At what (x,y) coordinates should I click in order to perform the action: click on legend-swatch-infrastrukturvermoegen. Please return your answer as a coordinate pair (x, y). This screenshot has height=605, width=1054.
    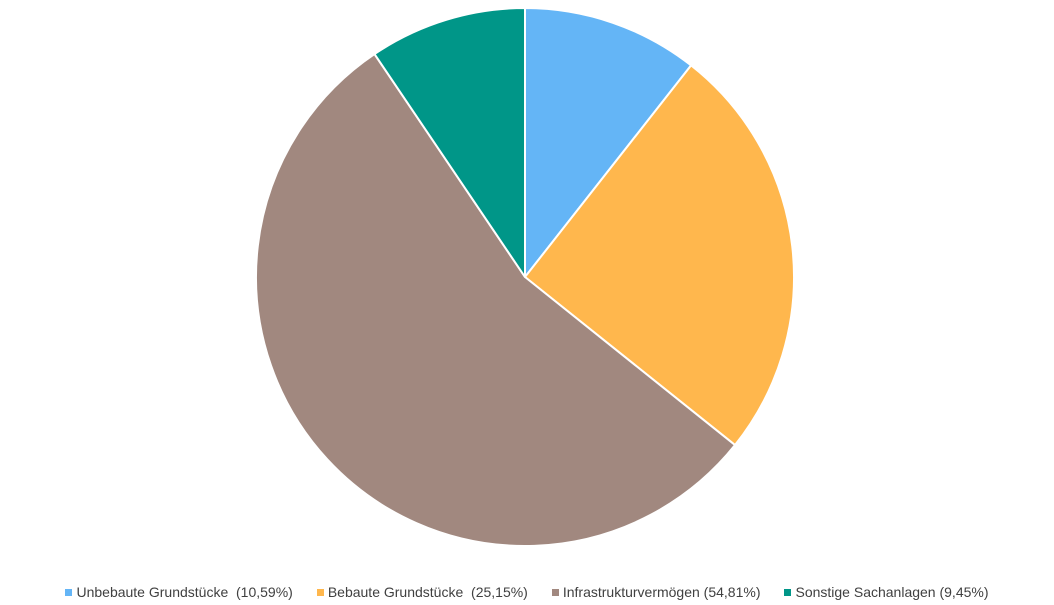
    Looking at the image, I should click on (555, 592).